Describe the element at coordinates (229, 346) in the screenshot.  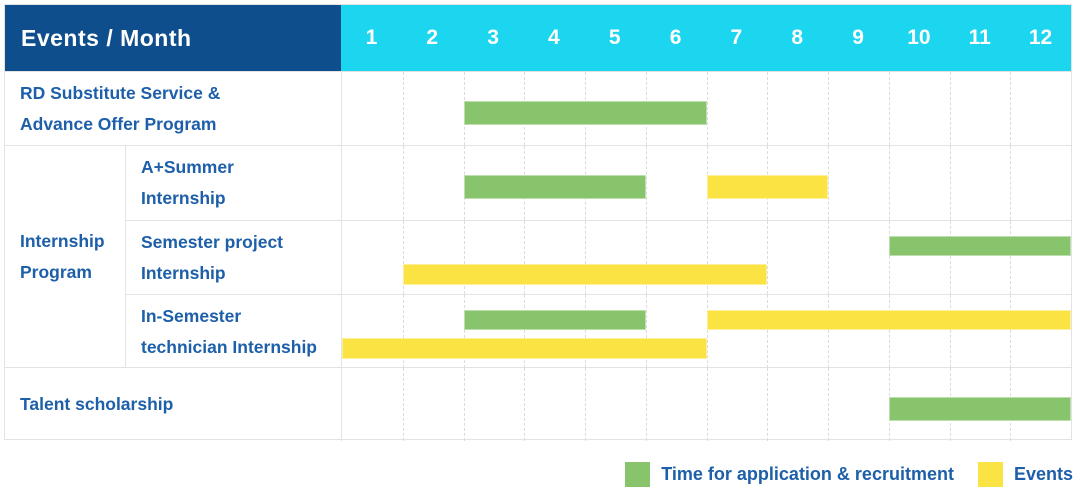
I see `row-label-line: technician Internship` at that location.